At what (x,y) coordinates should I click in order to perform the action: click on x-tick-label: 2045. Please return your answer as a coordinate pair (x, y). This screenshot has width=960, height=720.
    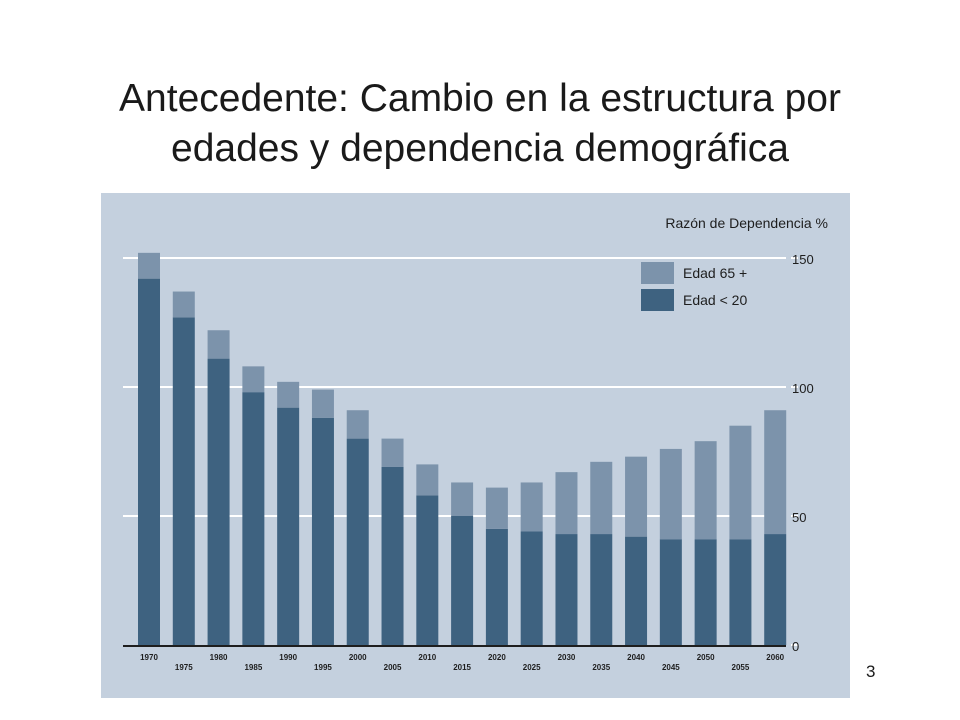
    Looking at the image, I should click on (671, 667).